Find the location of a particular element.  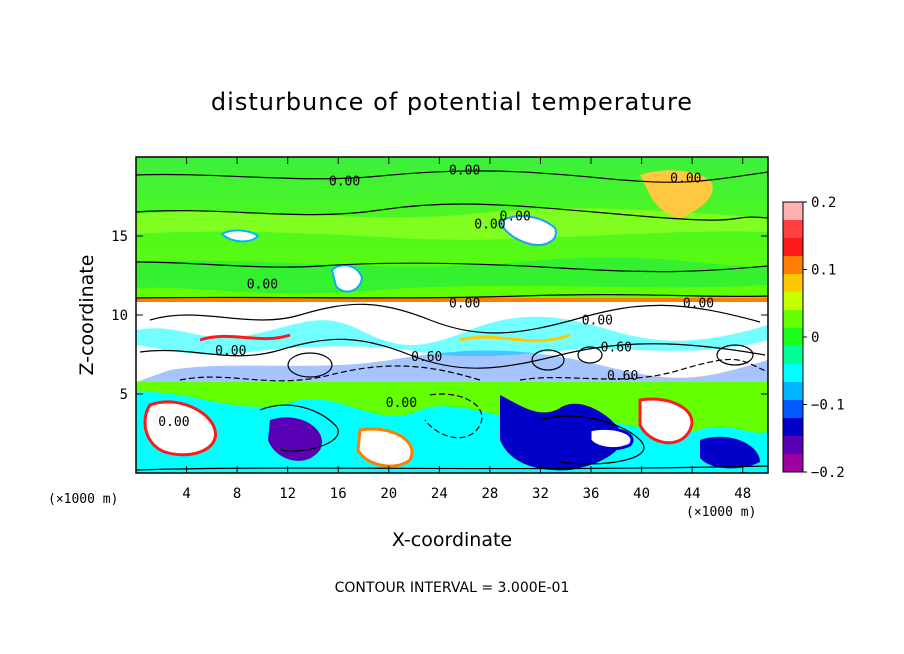

x-tick-label: 4 is located at coordinates (186, 494).